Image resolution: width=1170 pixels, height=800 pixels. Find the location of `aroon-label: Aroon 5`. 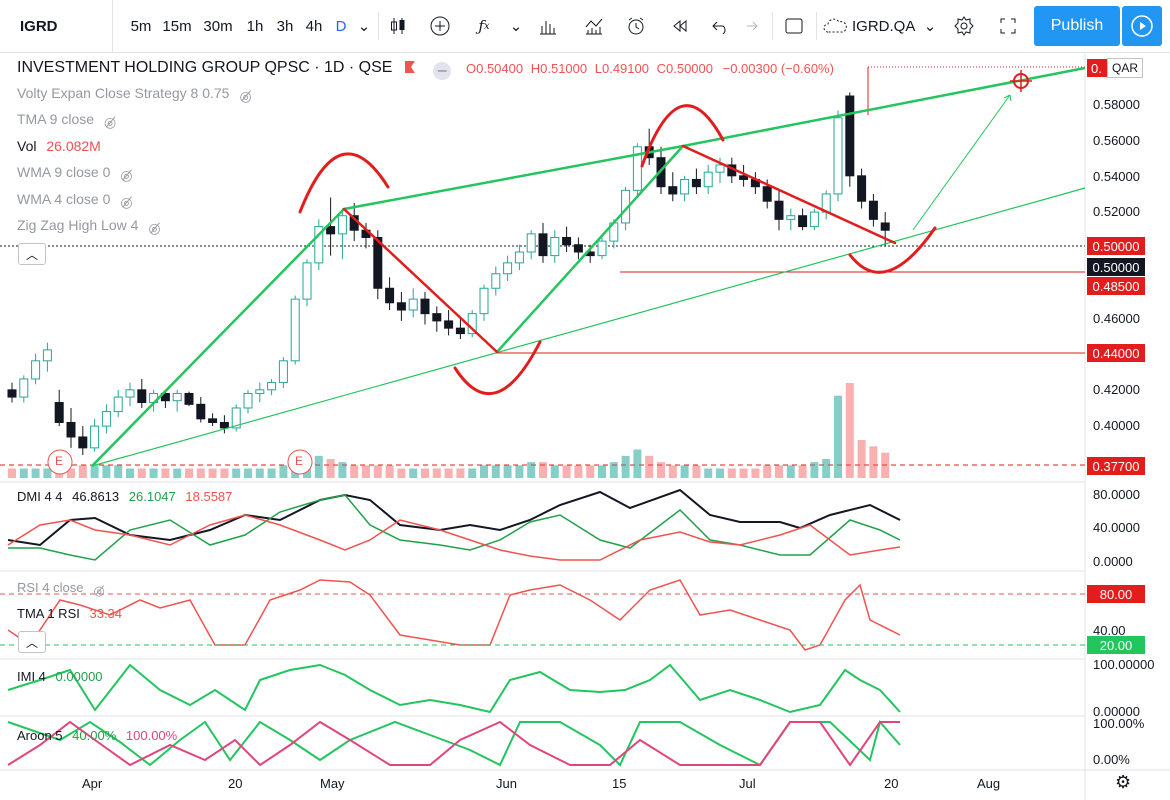

aroon-label: Aroon 5 is located at coordinates (40, 735).